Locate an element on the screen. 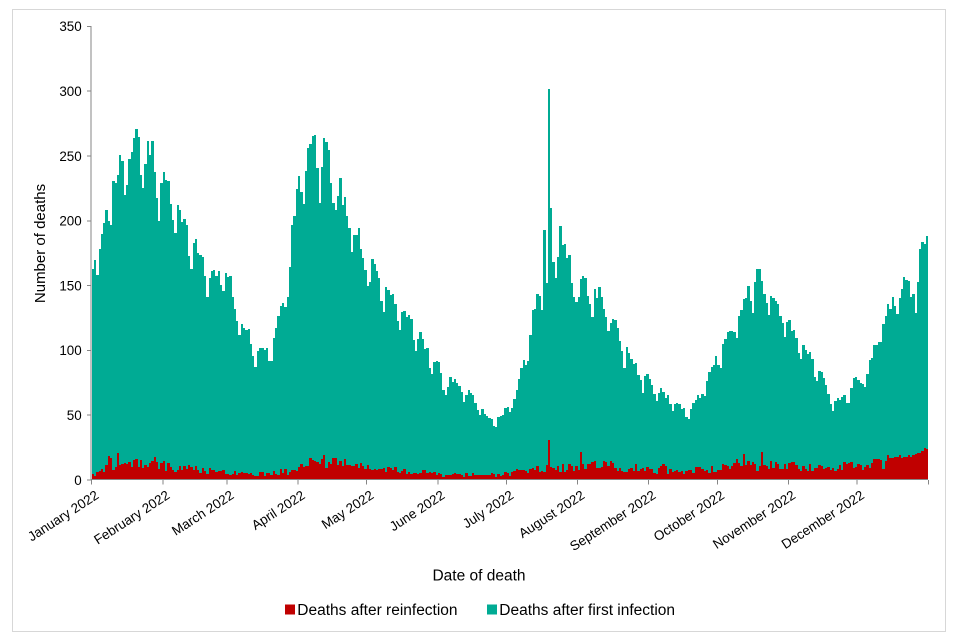 The width and height of the screenshot is (960, 640). svg-text: January 2022 is located at coordinates (63, 515).